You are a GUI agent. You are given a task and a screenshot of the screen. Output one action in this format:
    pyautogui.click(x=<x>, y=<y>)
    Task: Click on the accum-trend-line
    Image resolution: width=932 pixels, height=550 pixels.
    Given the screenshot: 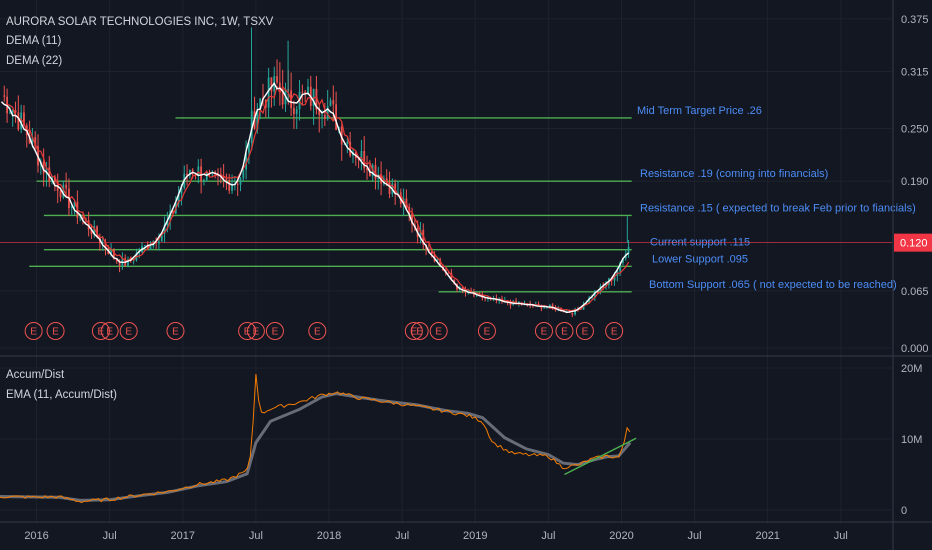 What is the action you would take?
    pyautogui.click(x=600, y=456)
    